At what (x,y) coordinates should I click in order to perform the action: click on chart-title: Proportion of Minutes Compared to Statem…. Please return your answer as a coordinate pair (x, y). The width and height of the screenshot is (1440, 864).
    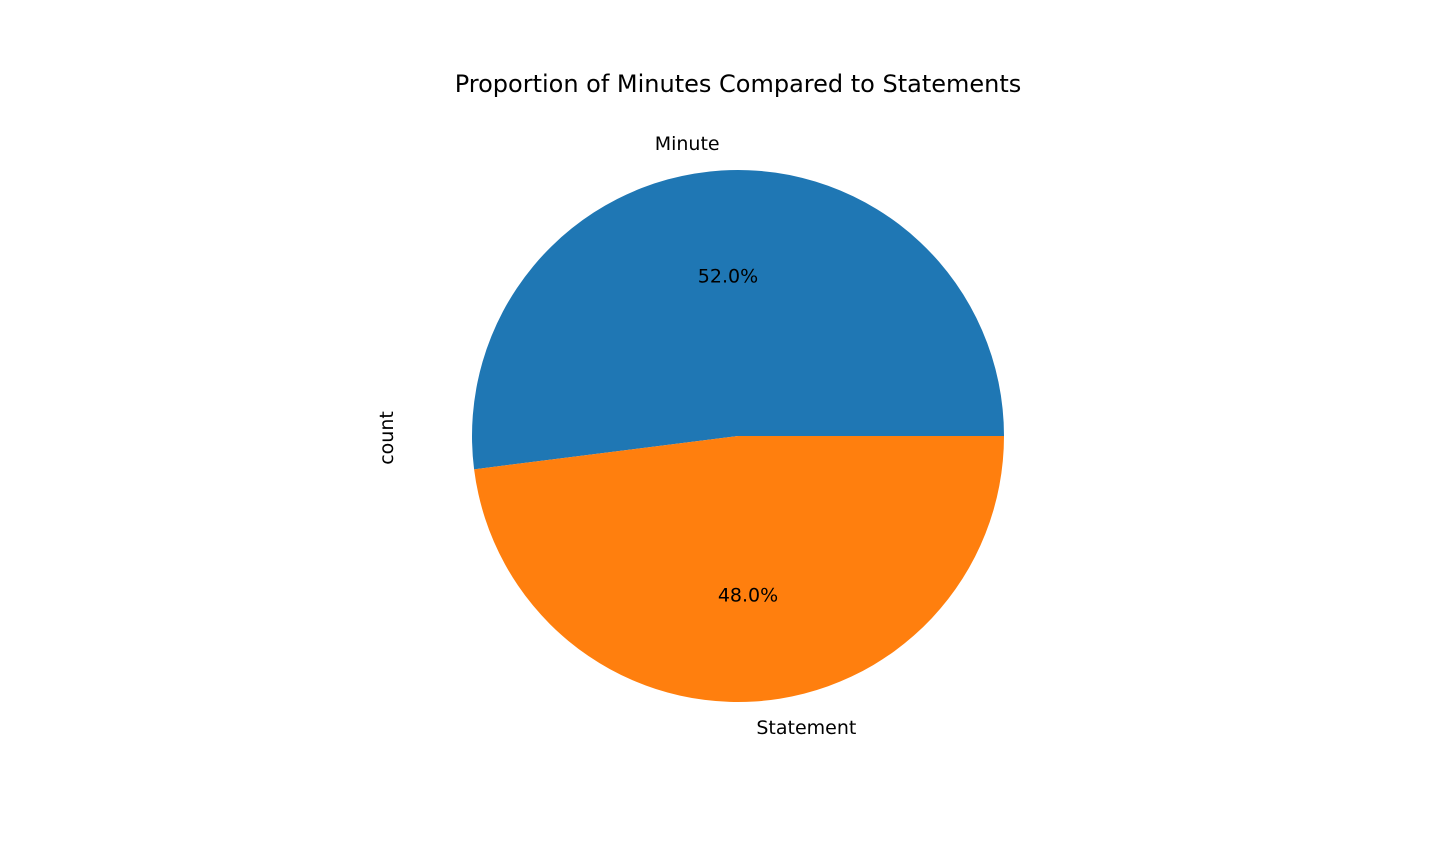
    Looking at the image, I should click on (738, 84).